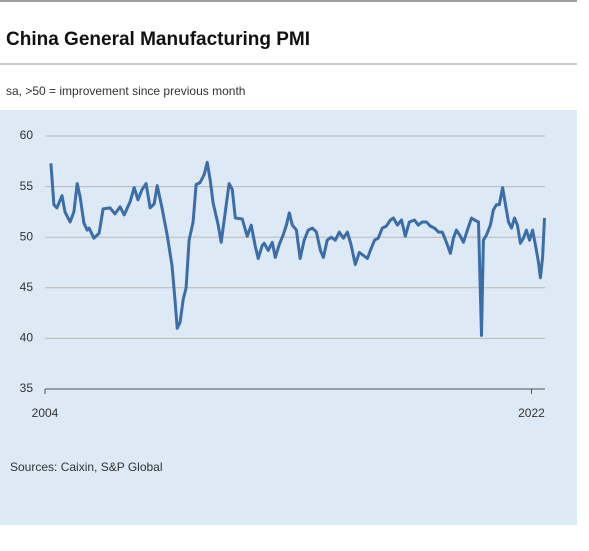 The height and width of the screenshot is (551, 589). What do you see at coordinates (288, 1) in the screenshot?
I see `top-rule` at bounding box center [288, 1].